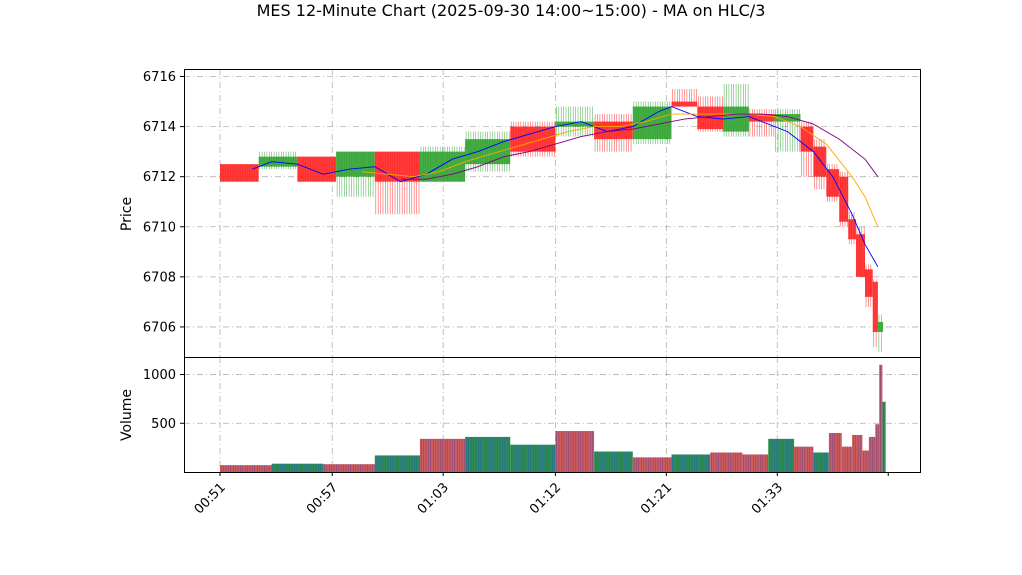 The image size is (1022, 575). Describe the element at coordinates (127, 214) in the screenshot. I see `price-axis-label: Price` at that location.